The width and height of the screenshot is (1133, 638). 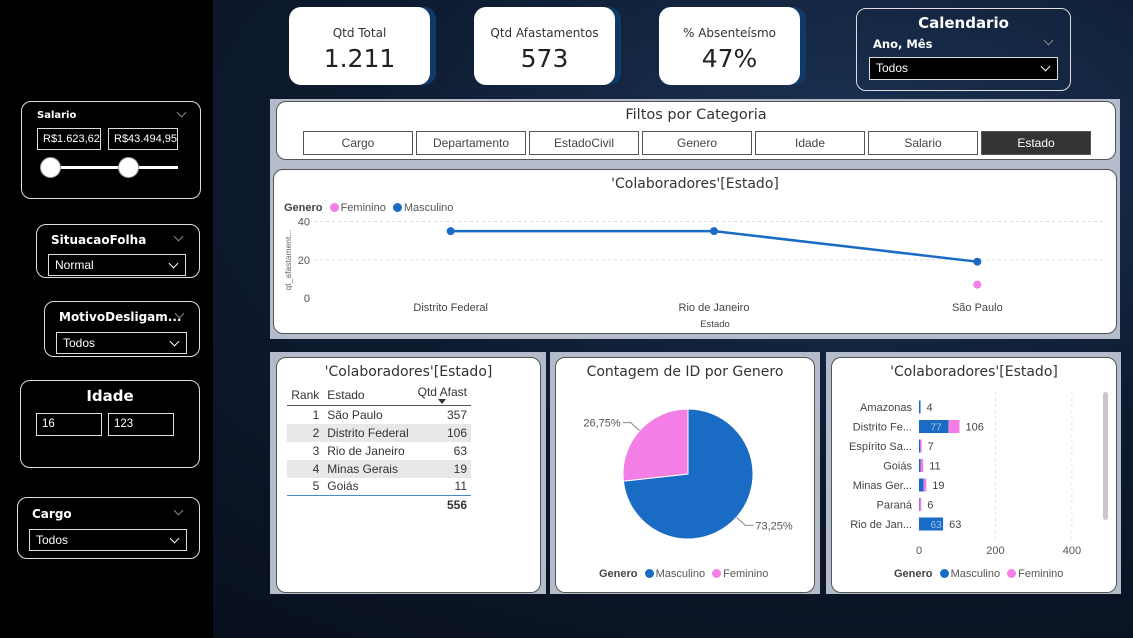 I want to click on bar-total-label: 106, so click(x=975, y=428).